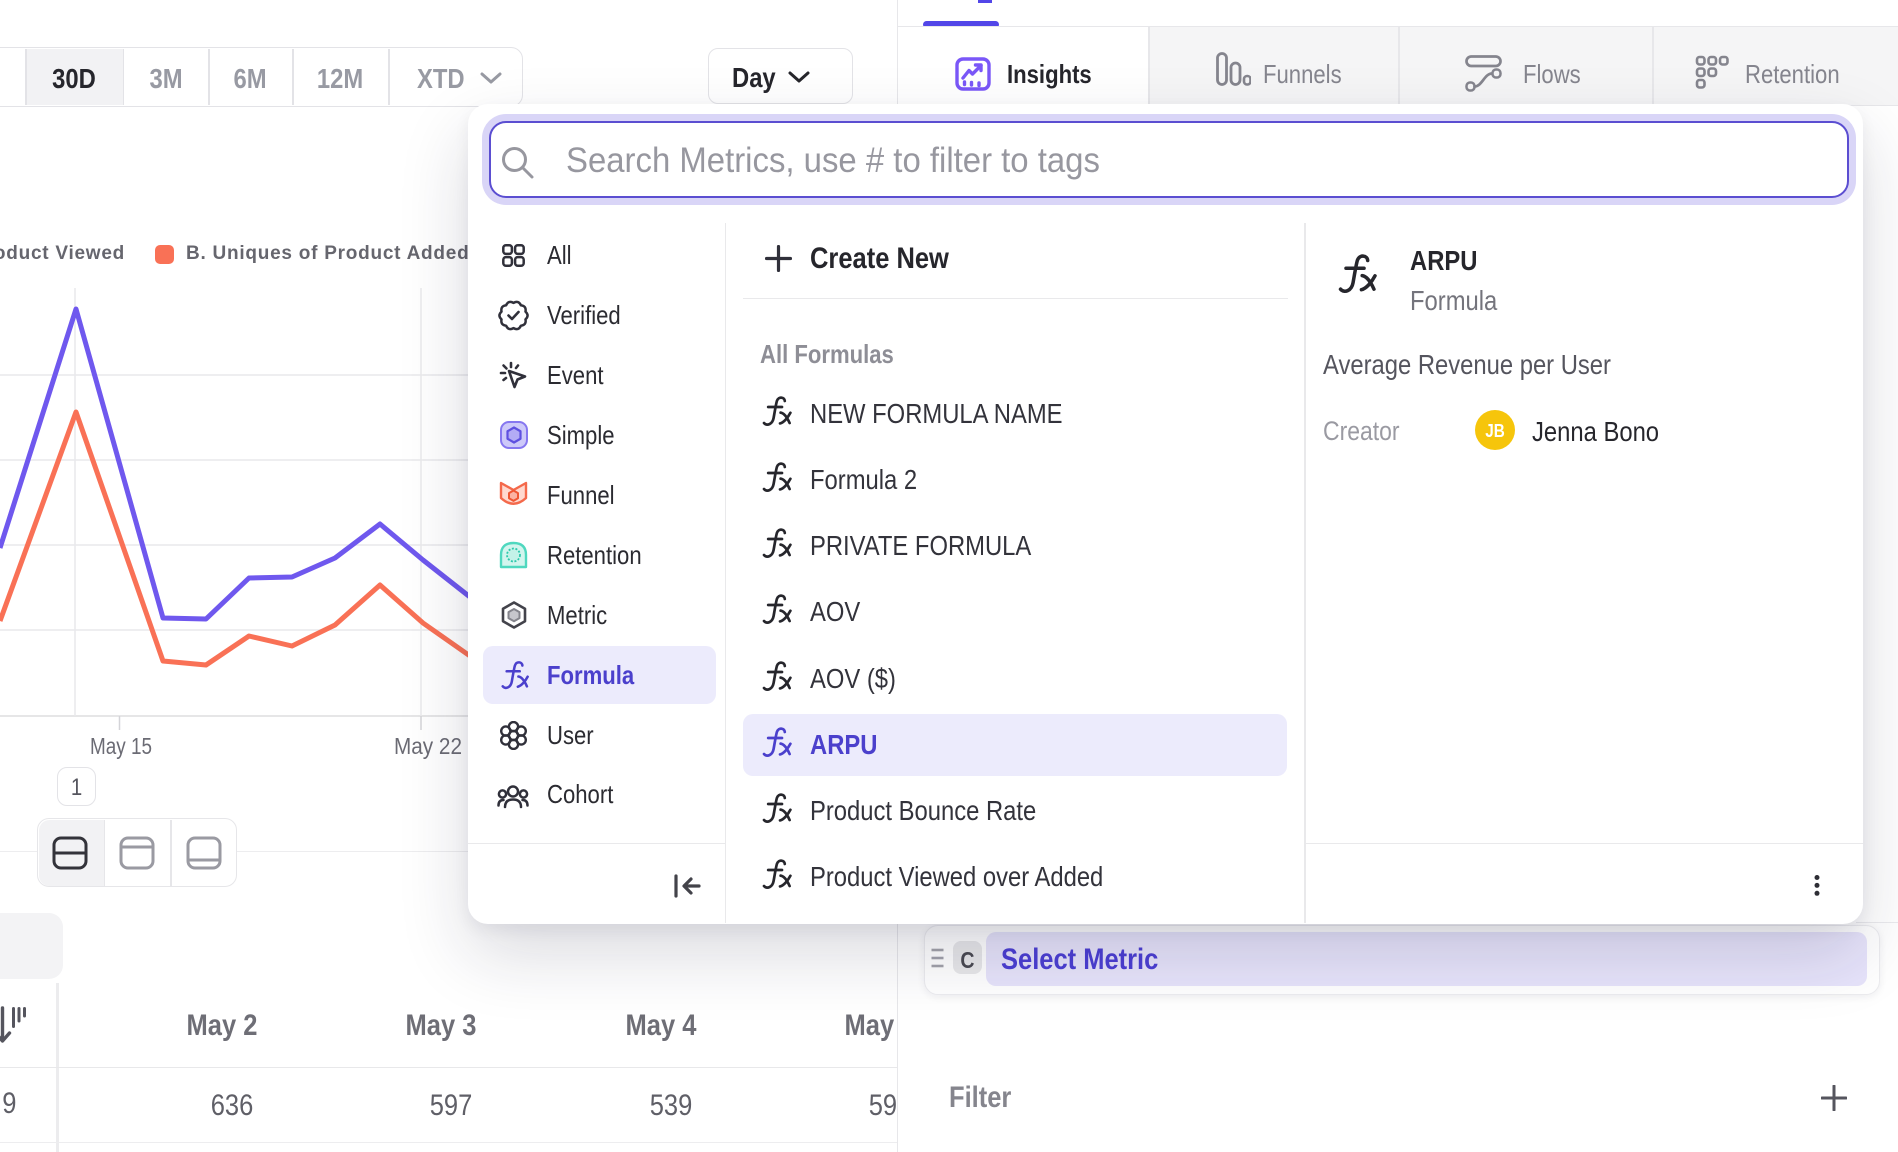 This screenshot has width=1898, height=1152. Describe the element at coordinates (121, 746) in the screenshot. I see `svg-text: May 15` at that location.